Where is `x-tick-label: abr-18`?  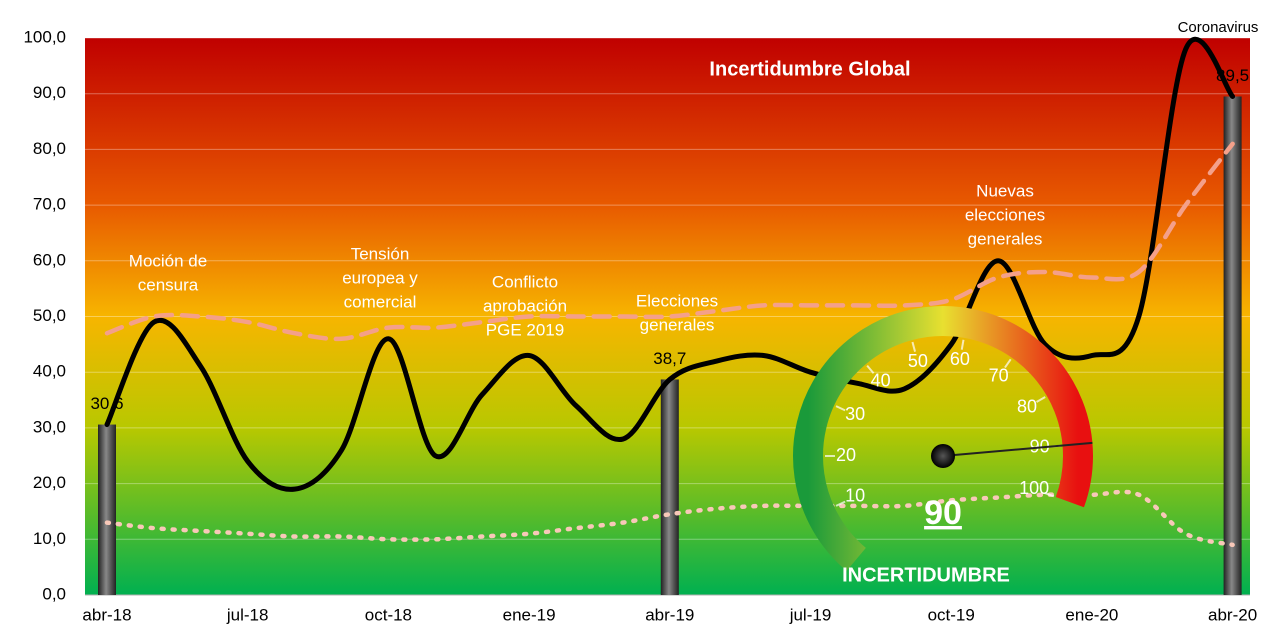
x-tick-label: abr-18 is located at coordinates (106, 614).